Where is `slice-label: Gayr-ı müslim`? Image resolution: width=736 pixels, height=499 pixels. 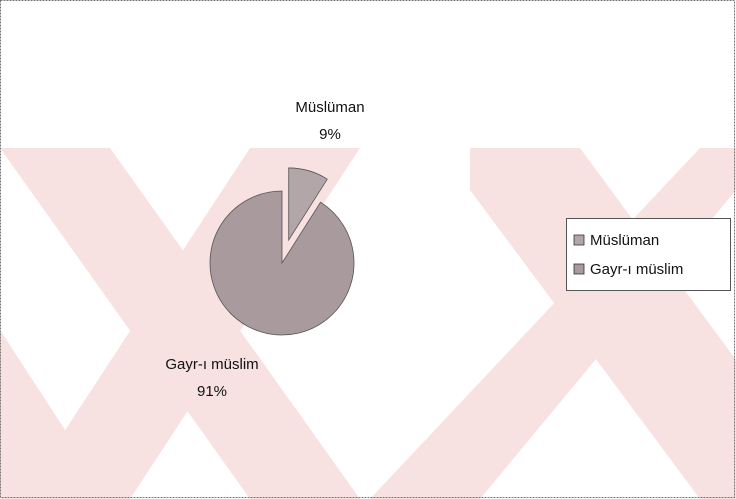 slice-label: Gayr-ı müslim is located at coordinates (211, 364).